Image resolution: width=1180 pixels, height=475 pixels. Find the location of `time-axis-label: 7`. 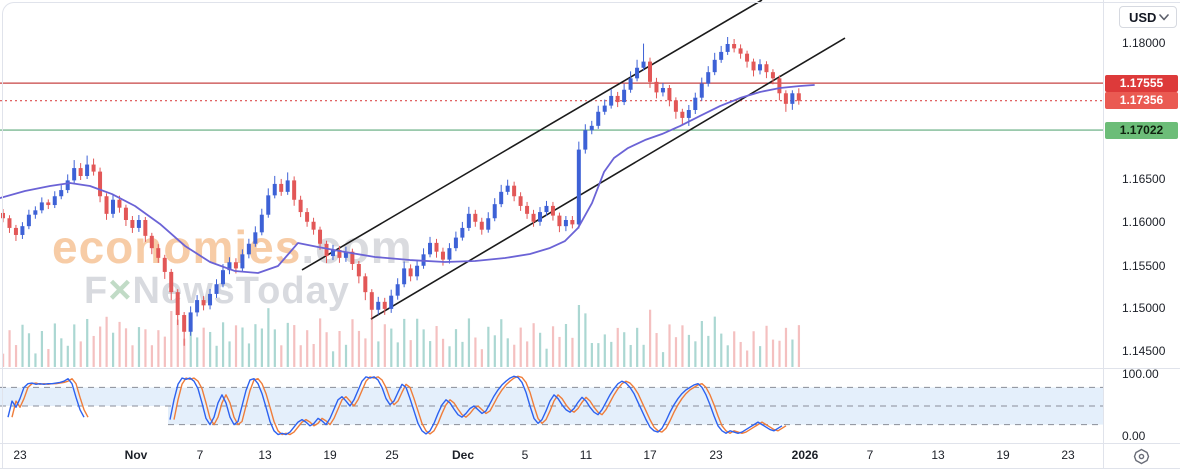

time-axis-label: 7 is located at coordinates (200, 455).